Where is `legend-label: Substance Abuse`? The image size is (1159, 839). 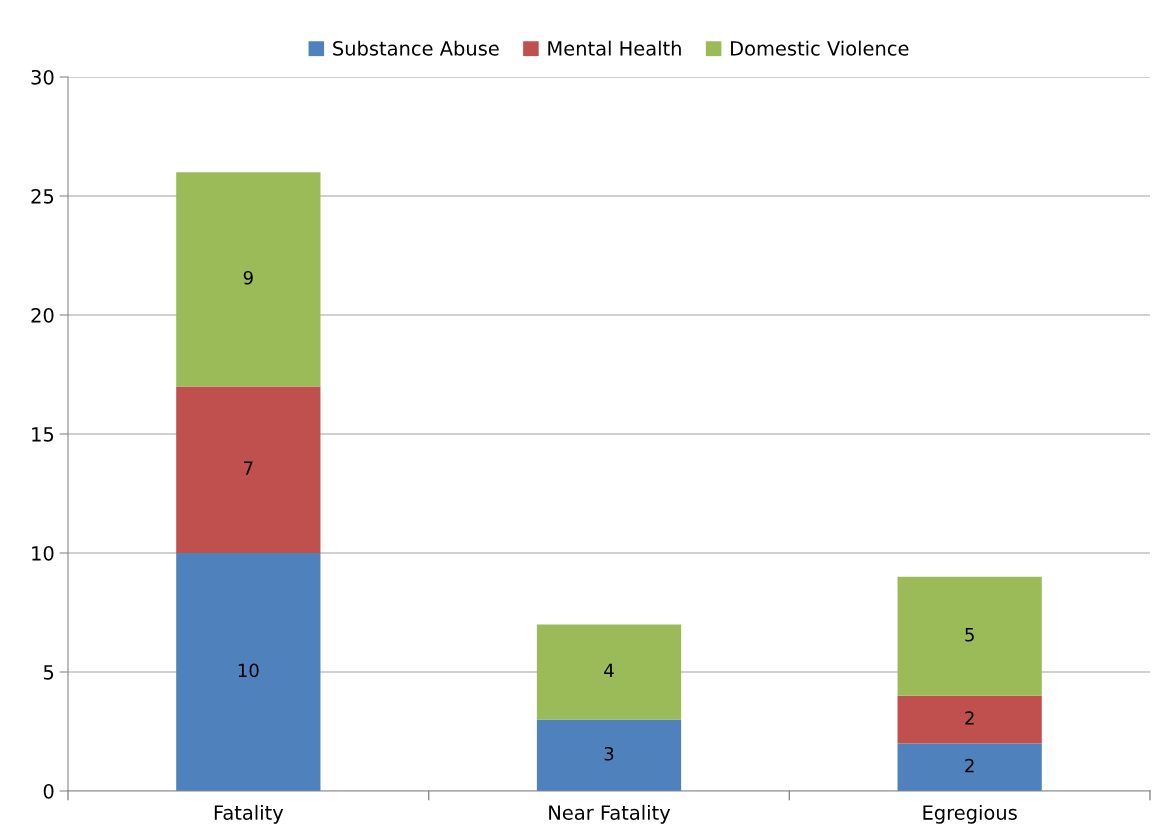 legend-label: Substance Abuse is located at coordinates (416, 48).